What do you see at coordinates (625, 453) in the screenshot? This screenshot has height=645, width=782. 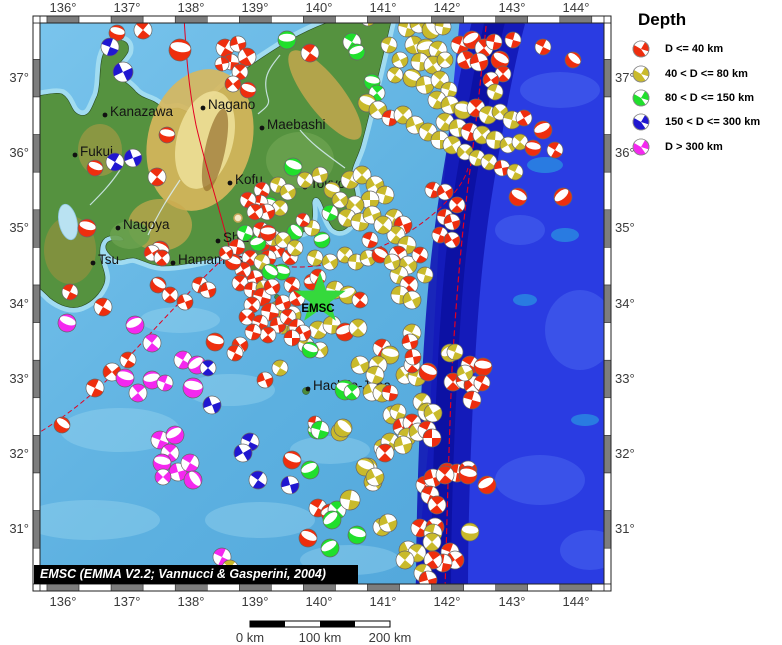 I see `lat-label-right: 32°` at bounding box center [625, 453].